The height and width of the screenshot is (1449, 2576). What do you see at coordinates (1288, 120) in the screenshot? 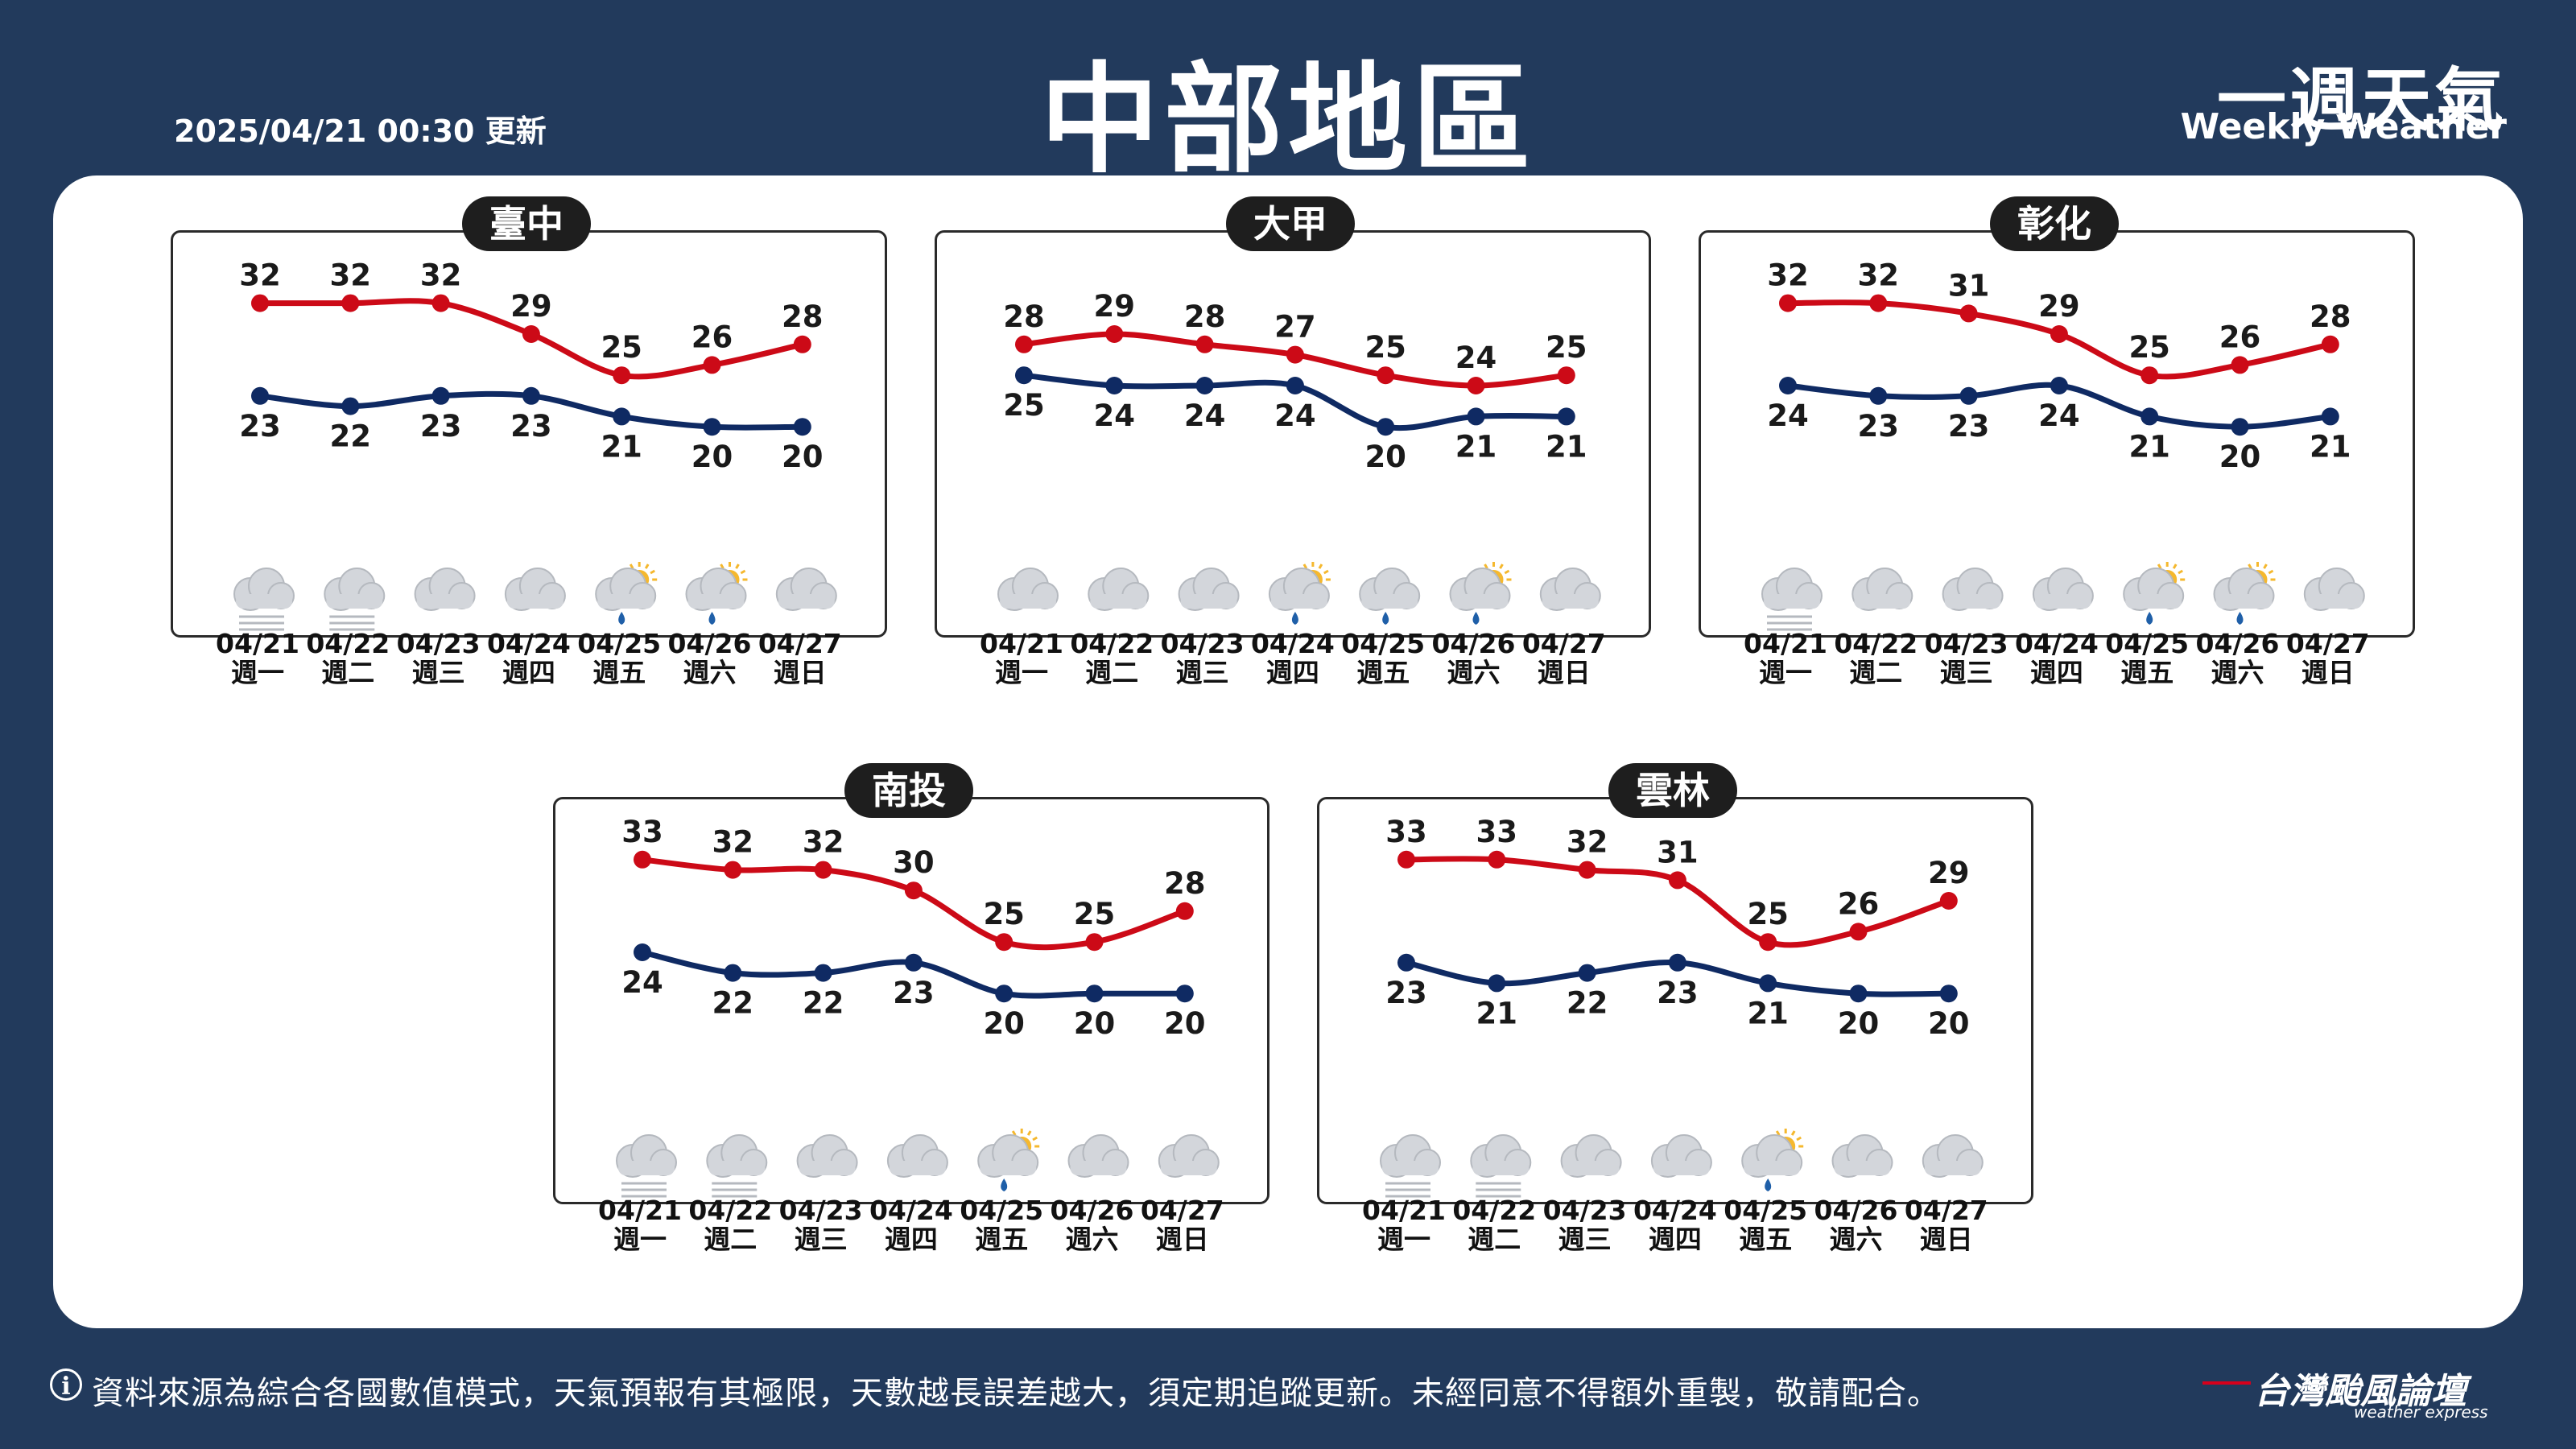
I see `page-title: 中部地區` at bounding box center [1288, 120].